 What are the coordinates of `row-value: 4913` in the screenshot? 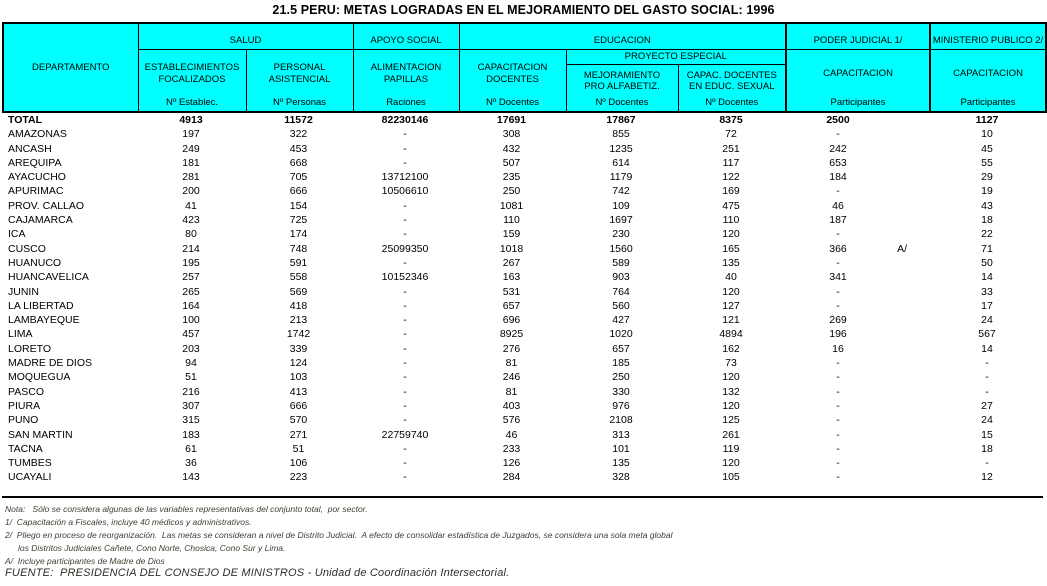 It's located at (191, 120).